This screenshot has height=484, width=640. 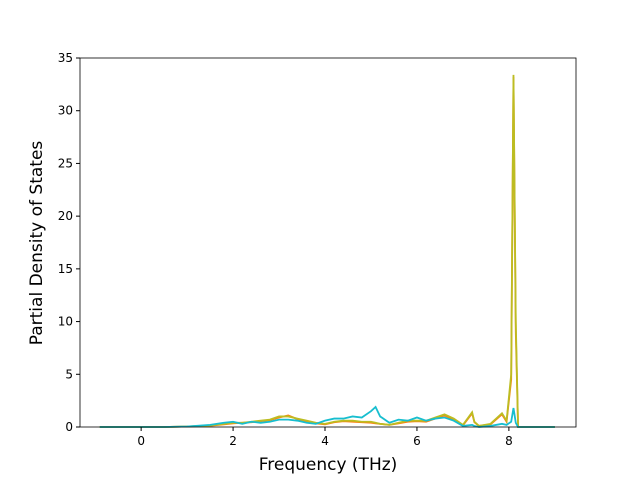 What do you see at coordinates (65, 58) in the screenshot?
I see `y-tick-label: 35` at bounding box center [65, 58].